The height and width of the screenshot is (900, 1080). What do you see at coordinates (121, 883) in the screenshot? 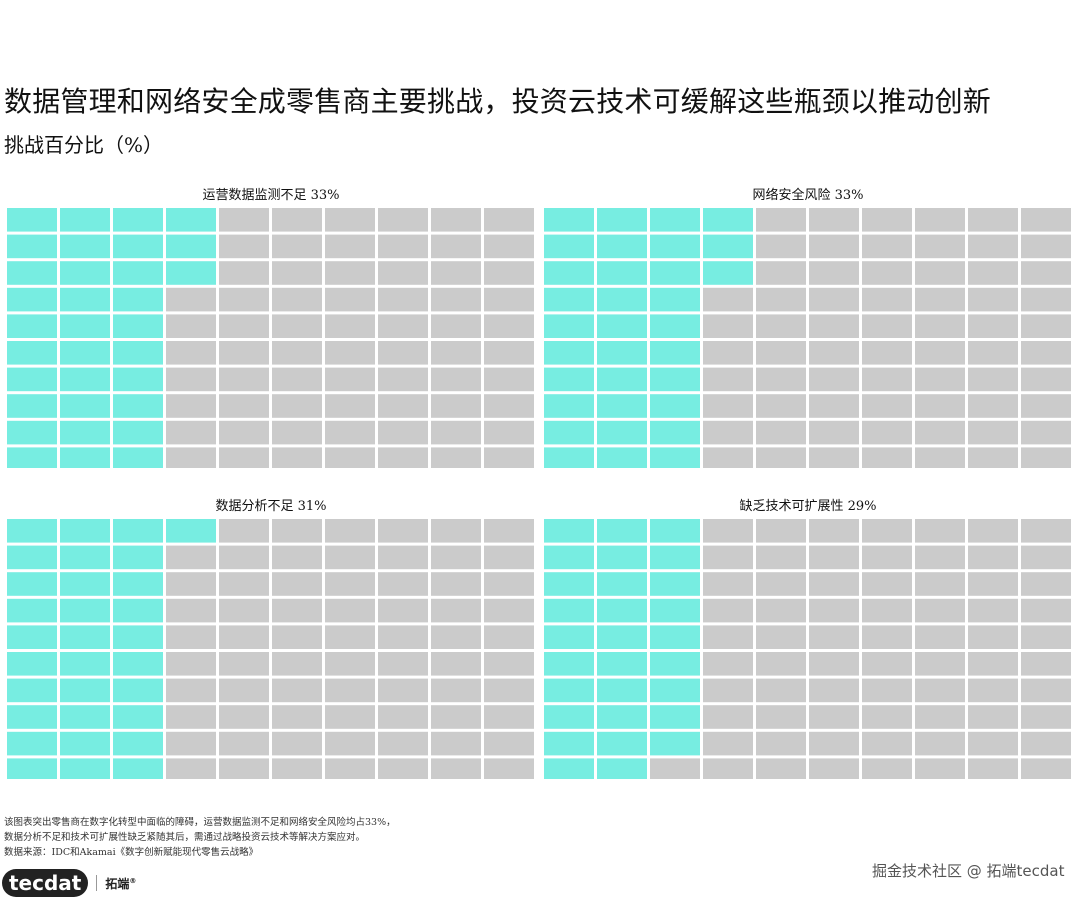
I see `logo-name: 拓端®` at bounding box center [121, 883].